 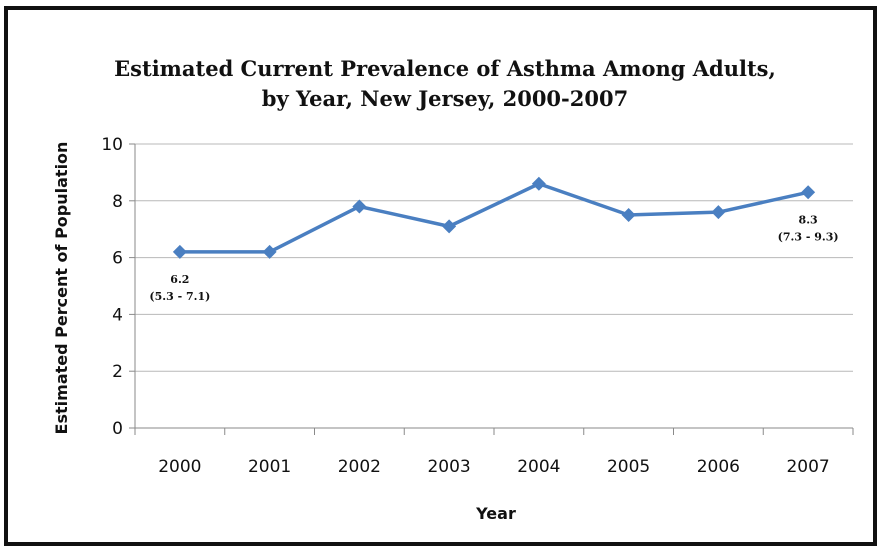 What do you see at coordinates (807, 467) in the screenshot?
I see `x-tick-label: 2007` at bounding box center [807, 467].